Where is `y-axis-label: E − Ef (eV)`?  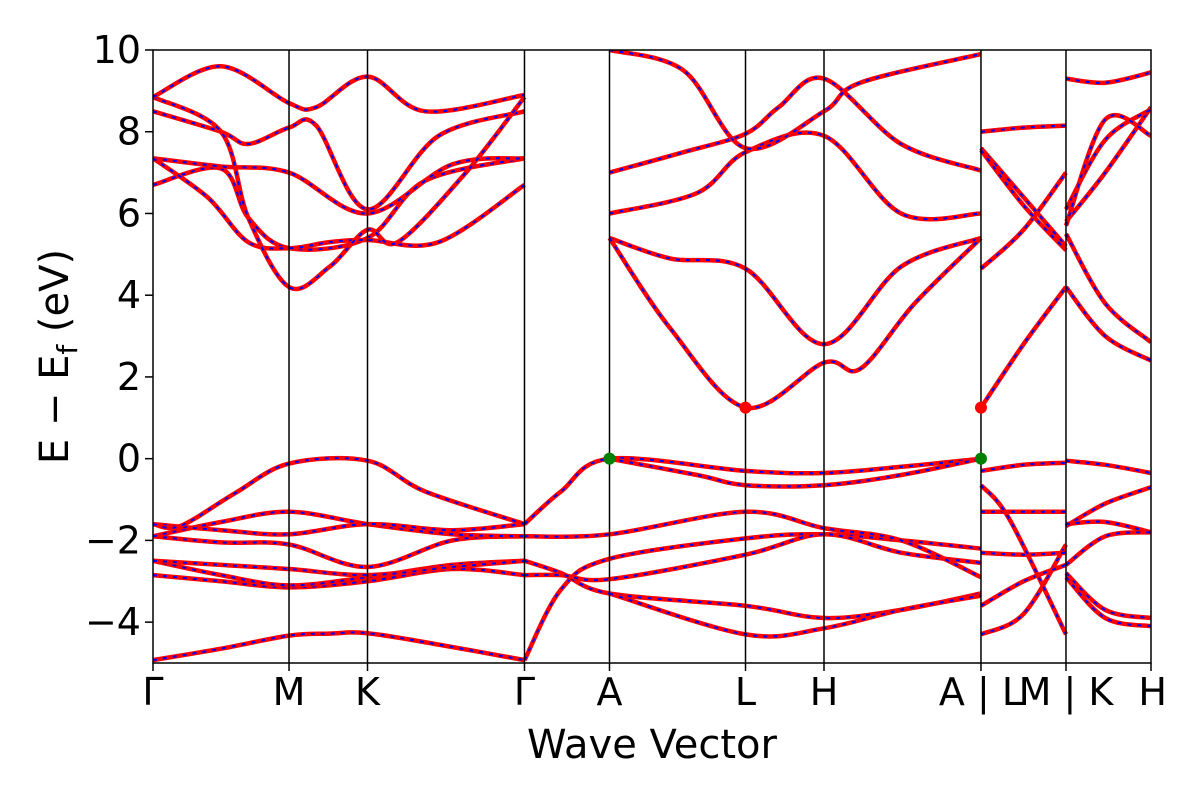 y-axis-label: E − Ef (eV) is located at coordinates (58, 356).